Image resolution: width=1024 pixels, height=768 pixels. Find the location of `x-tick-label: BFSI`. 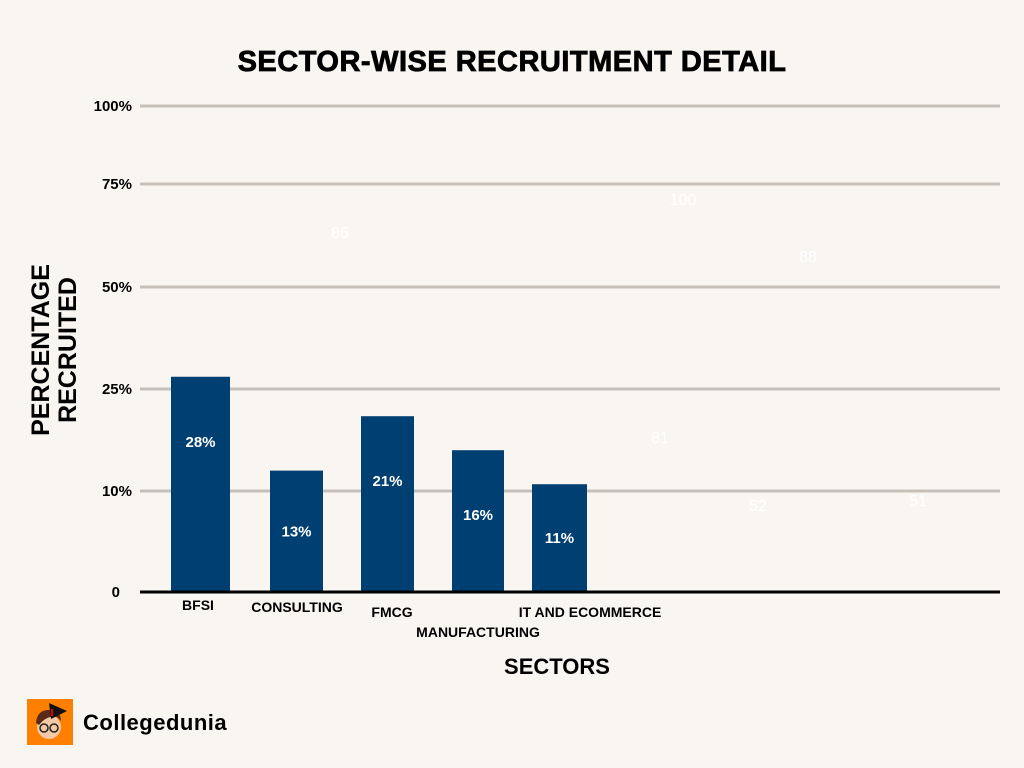

x-tick-label: BFSI is located at coordinates (198, 605).